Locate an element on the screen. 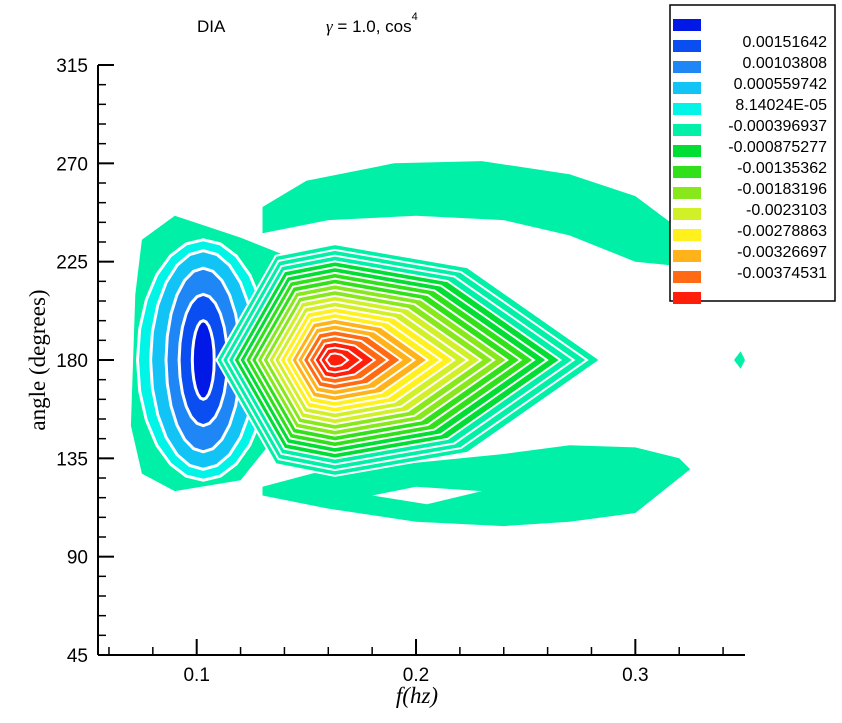  legend-label-8: -0.00183196 is located at coordinates (782, 189).